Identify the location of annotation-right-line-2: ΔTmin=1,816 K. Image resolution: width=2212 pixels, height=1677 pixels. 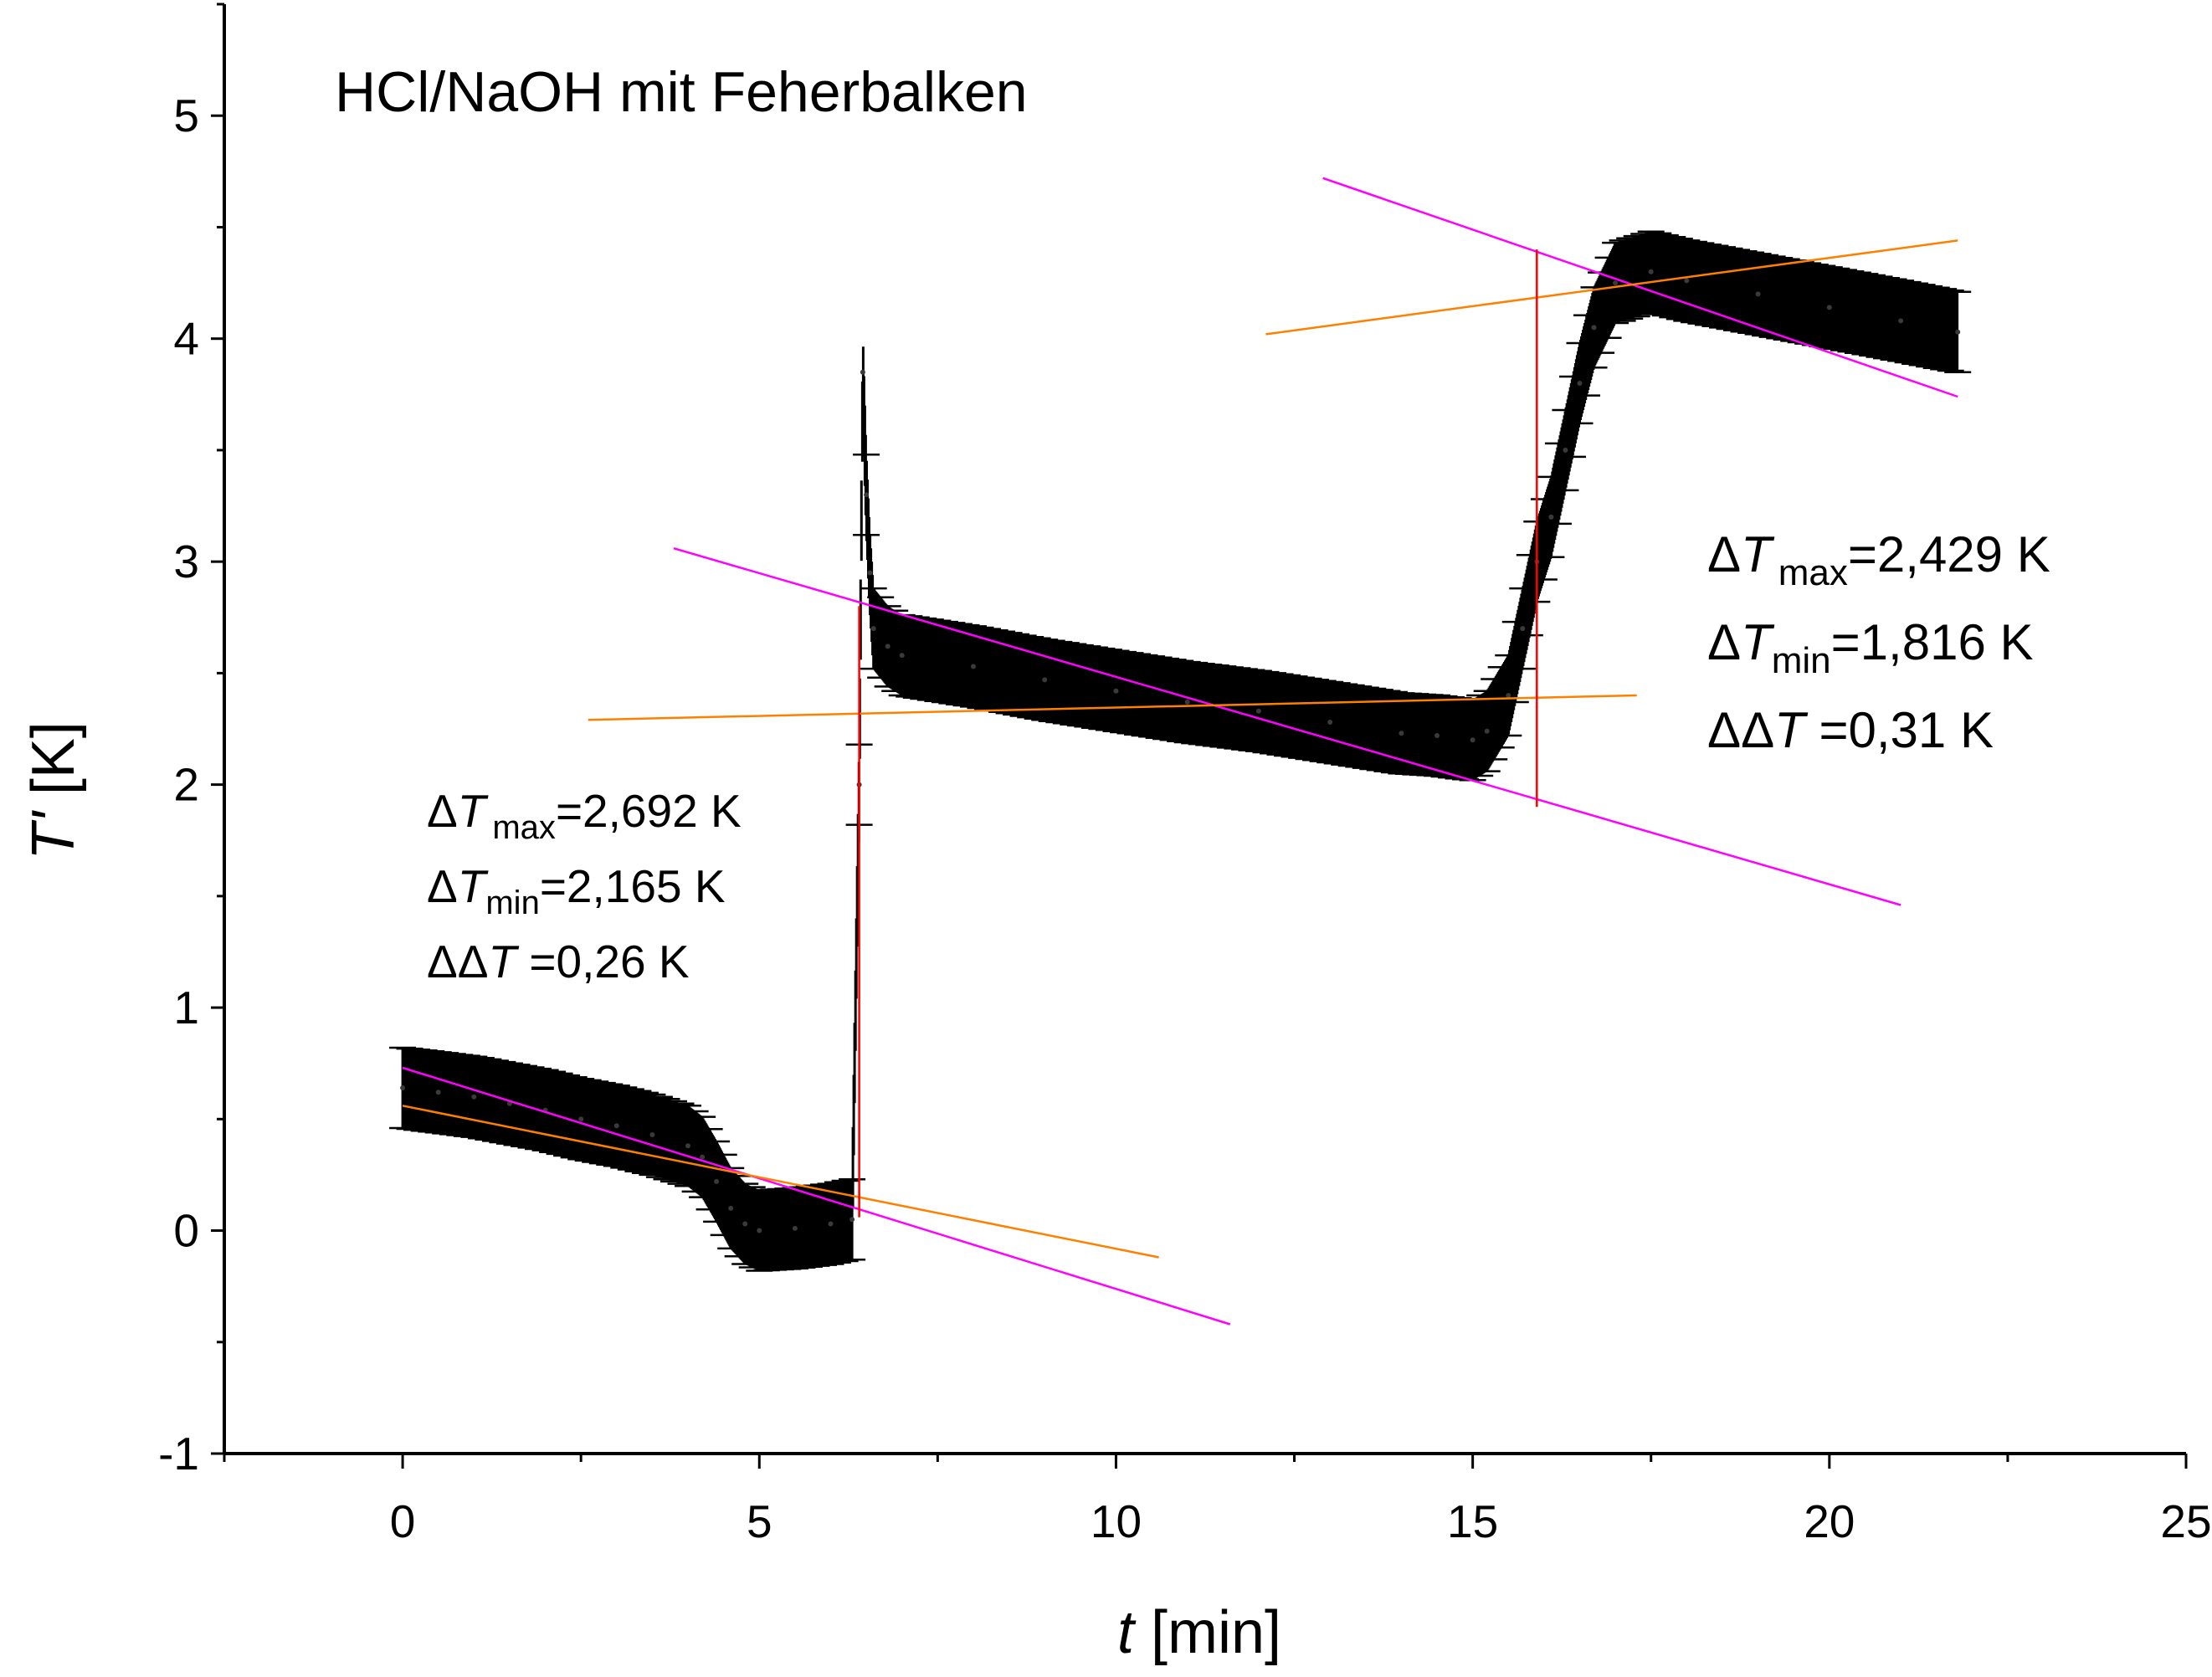
(1870, 647).